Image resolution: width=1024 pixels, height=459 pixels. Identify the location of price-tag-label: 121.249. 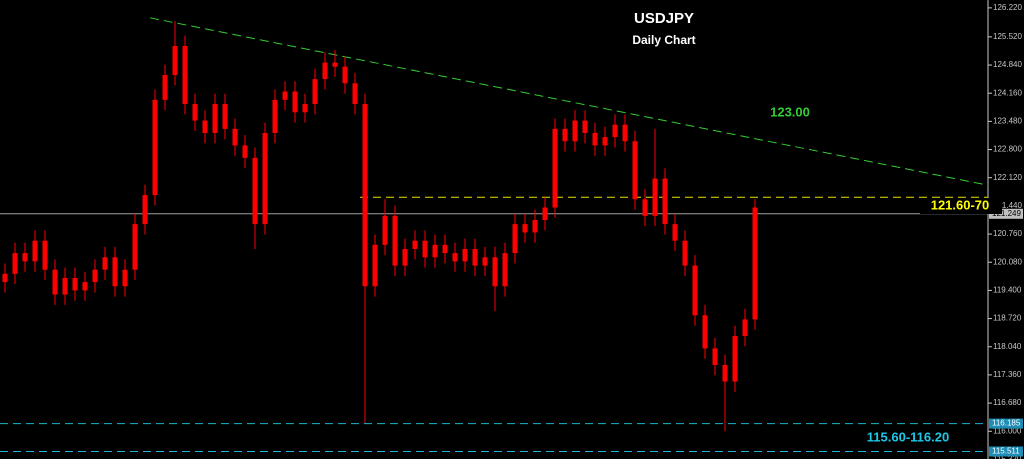
(1006, 213).